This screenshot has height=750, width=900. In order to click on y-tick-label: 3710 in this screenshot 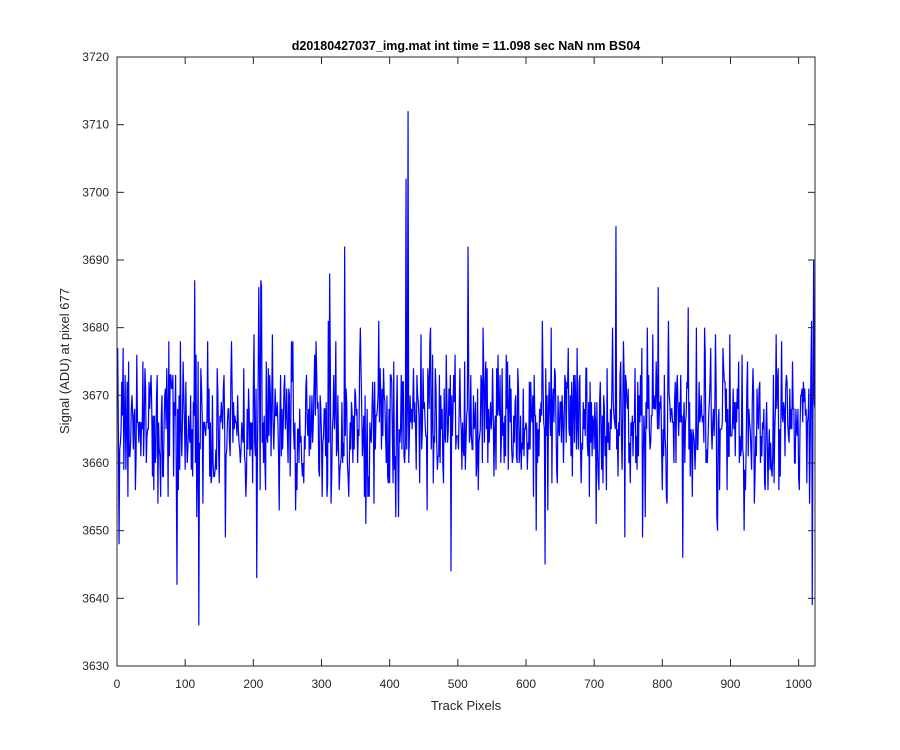, I will do `click(95, 125)`.